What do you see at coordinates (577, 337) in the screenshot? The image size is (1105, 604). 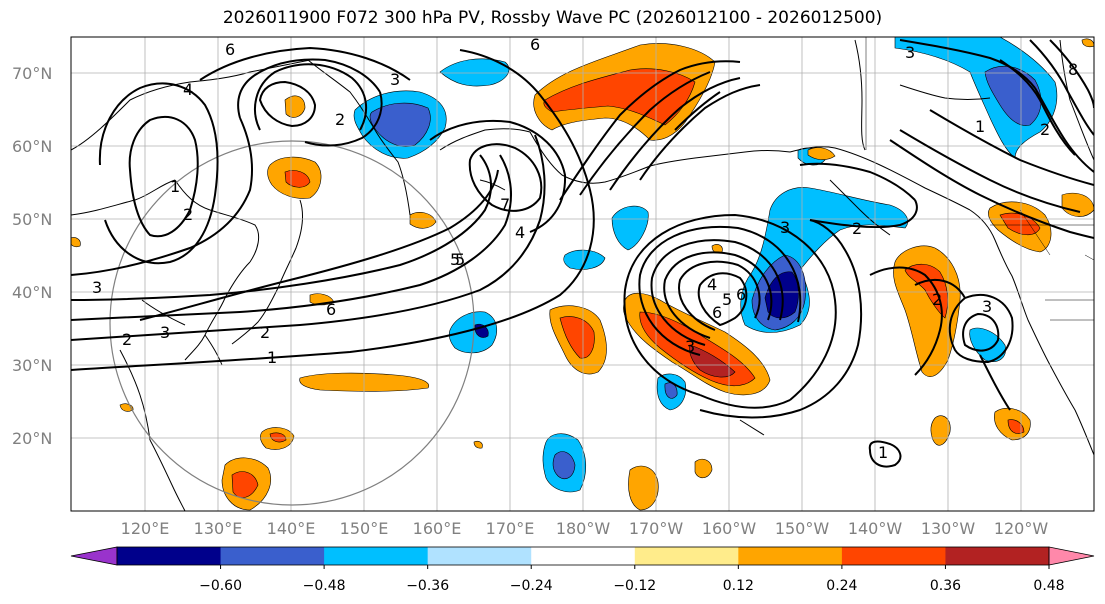 I see `positive-anomaly-south-c-core` at bounding box center [577, 337].